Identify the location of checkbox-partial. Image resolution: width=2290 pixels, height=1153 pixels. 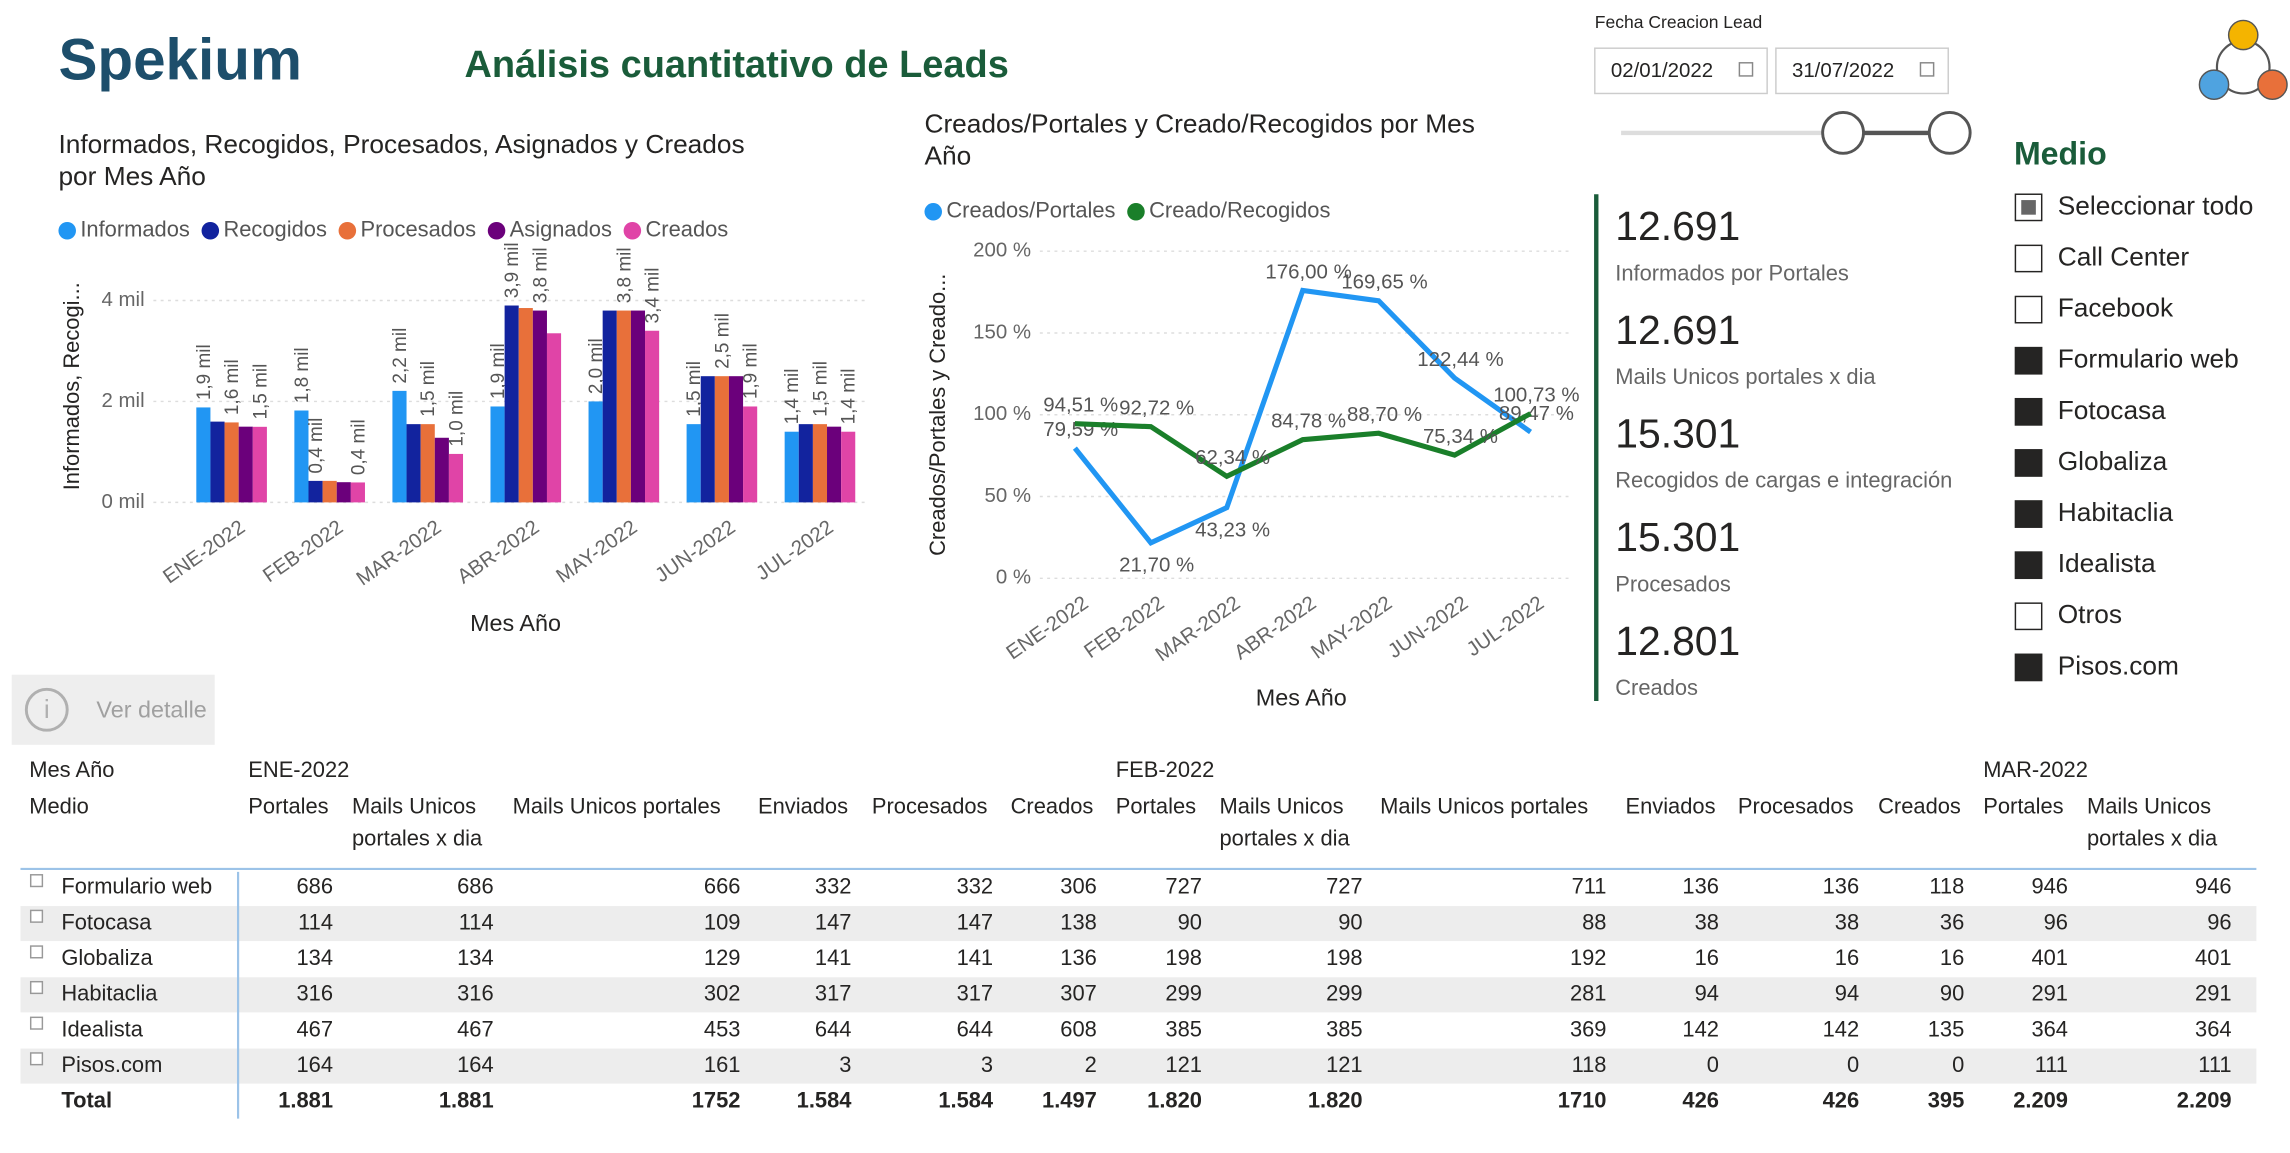
(2028, 207).